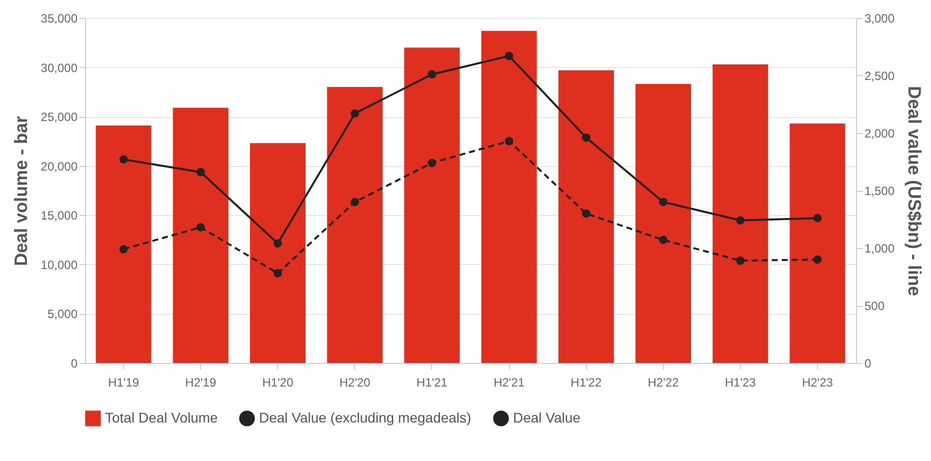 Image resolution: width=931 pixels, height=461 pixels. I want to click on x-tick-label: H2'21, so click(509, 383).